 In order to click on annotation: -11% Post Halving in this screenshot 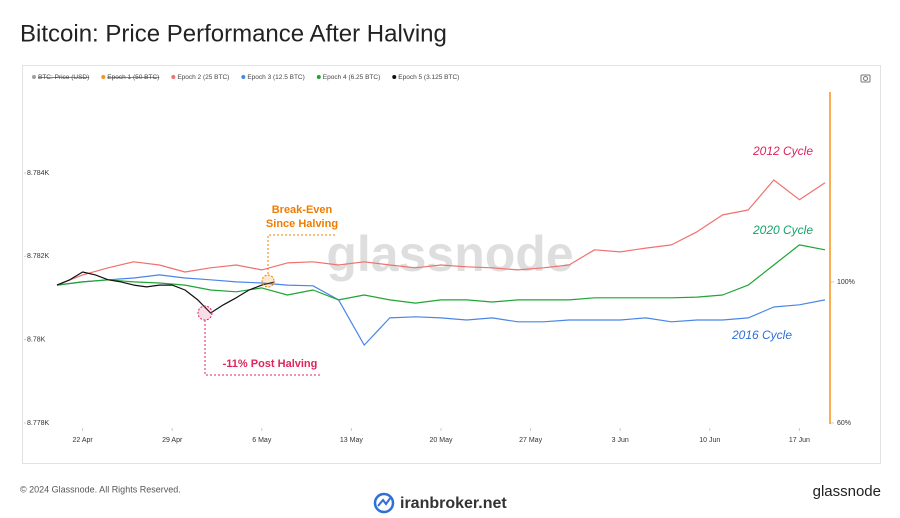, I will do `click(270, 364)`.